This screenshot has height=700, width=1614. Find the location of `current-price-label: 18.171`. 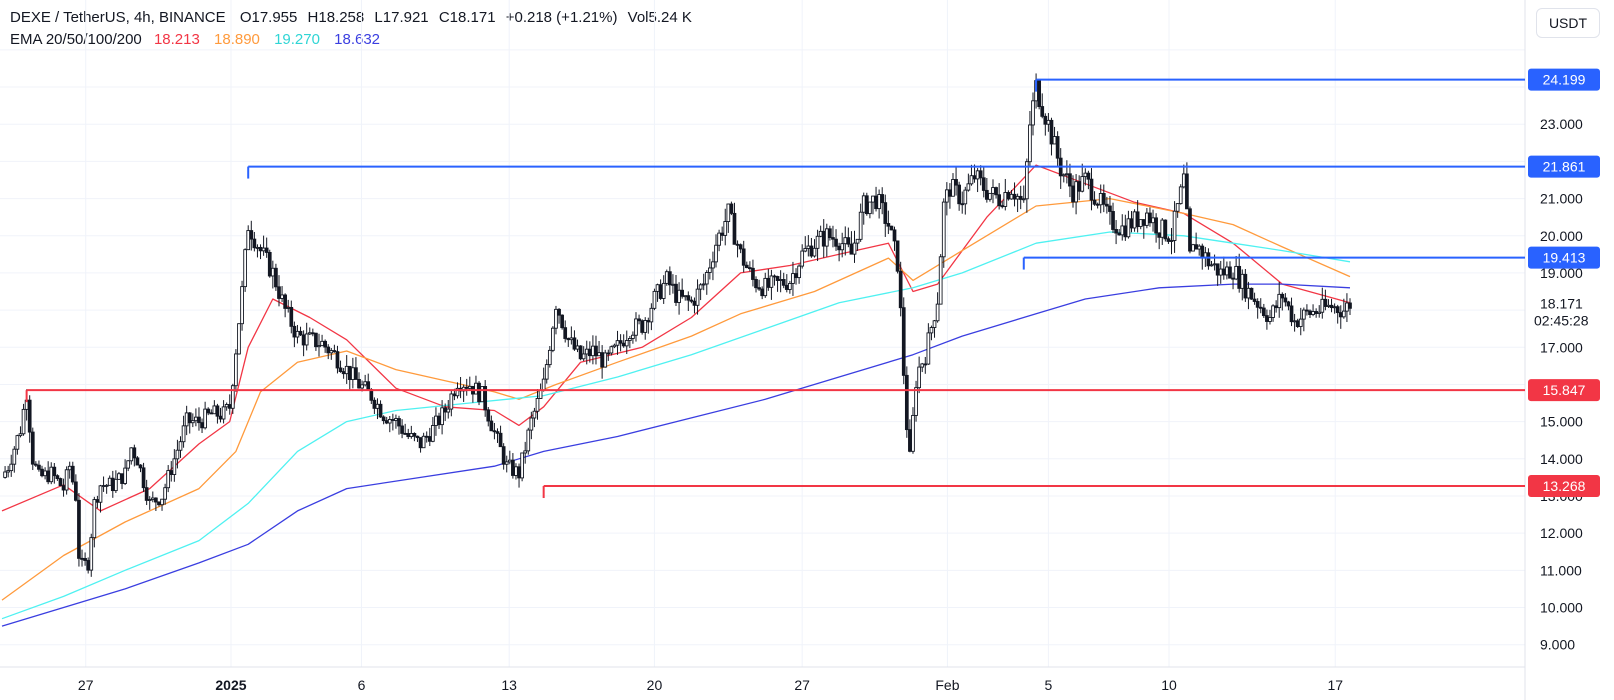

current-price-label: 18.171 is located at coordinates (1561, 304).